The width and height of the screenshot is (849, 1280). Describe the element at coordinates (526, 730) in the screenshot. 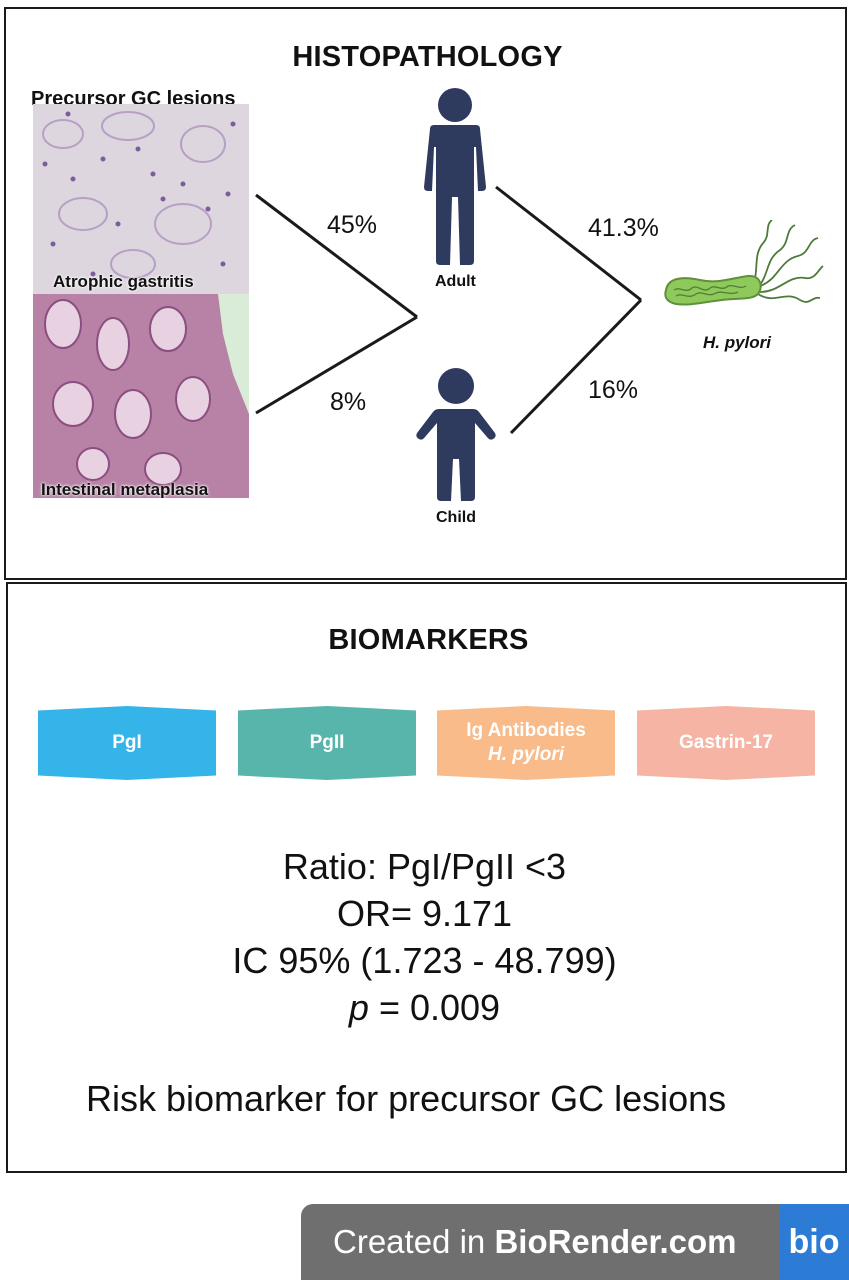

I see `ig-antibodies-label: Ig Antibodies` at that location.